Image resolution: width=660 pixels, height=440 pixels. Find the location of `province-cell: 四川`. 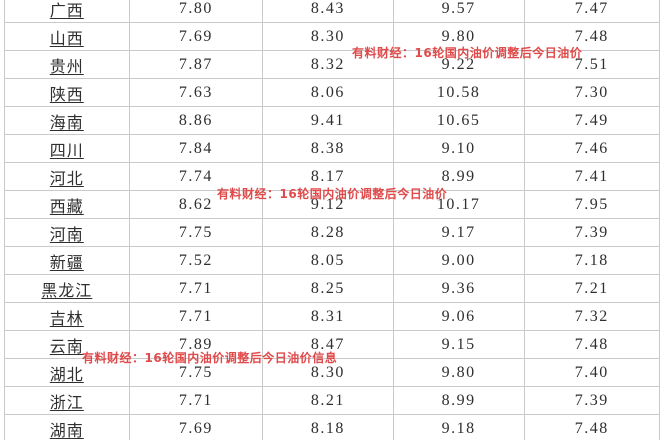

province-cell: 四川 is located at coordinates (67, 148).